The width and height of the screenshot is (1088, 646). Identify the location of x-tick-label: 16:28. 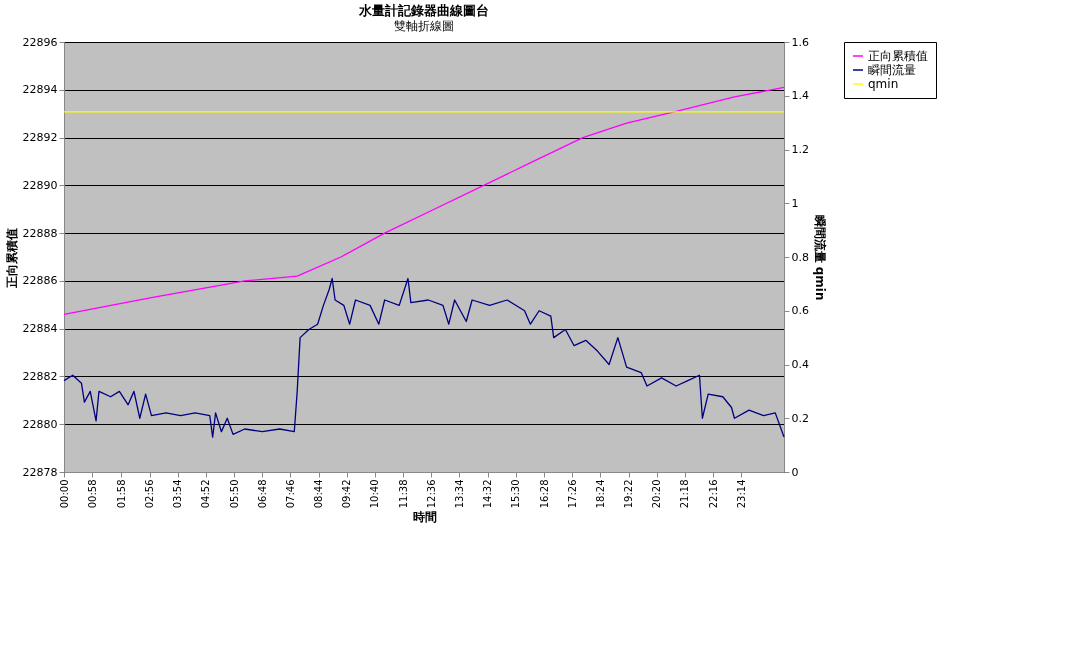
(544, 494).